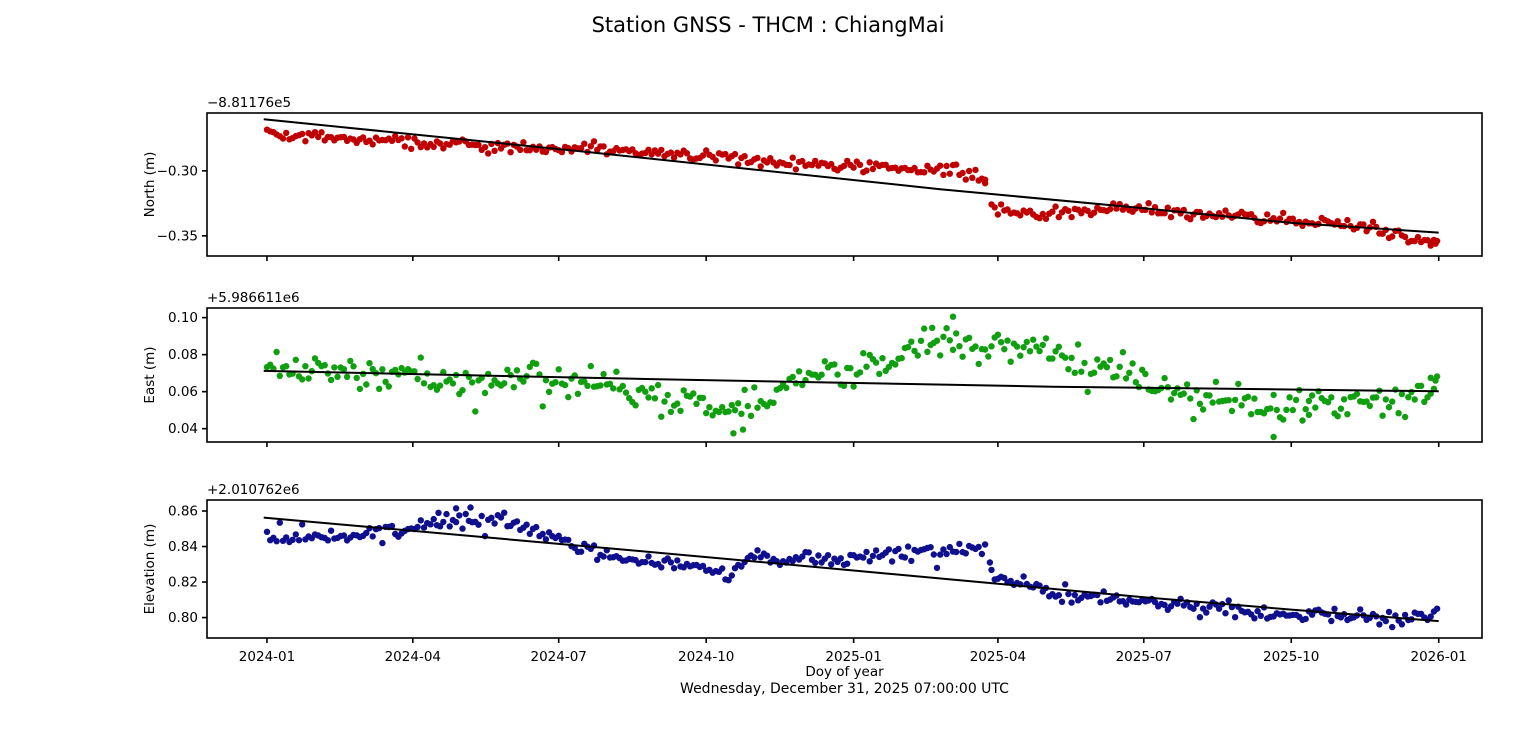 The width and height of the screenshot is (1536, 754). Describe the element at coordinates (851, 381) in the screenshot. I see `east-trend-line` at that location.